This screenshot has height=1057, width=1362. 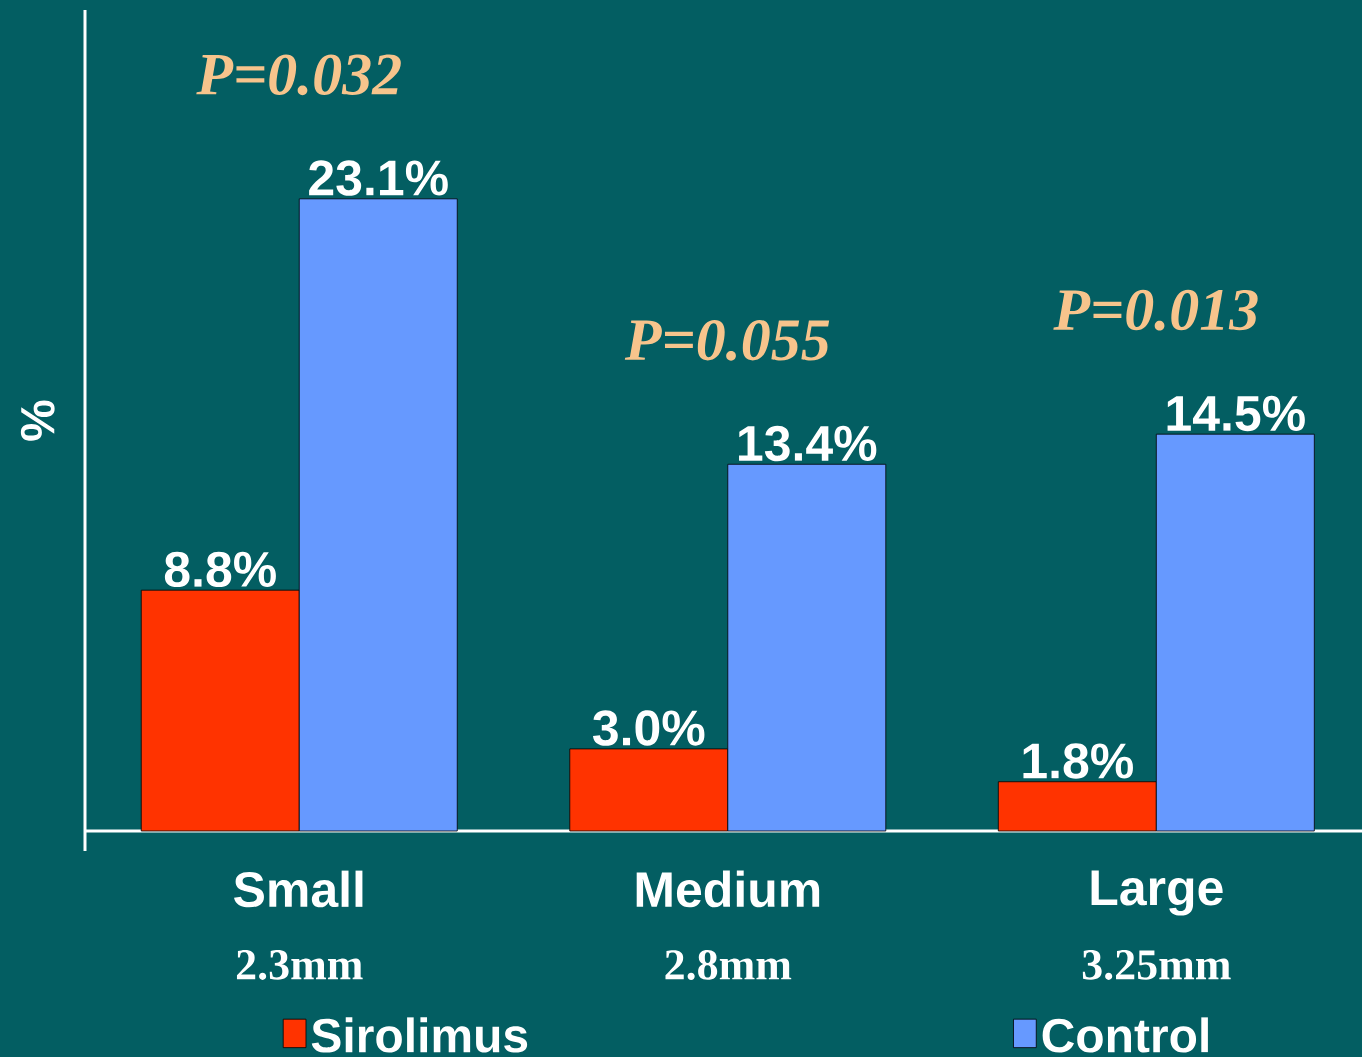 I want to click on data-label: 3.0%, so click(x=648, y=728).